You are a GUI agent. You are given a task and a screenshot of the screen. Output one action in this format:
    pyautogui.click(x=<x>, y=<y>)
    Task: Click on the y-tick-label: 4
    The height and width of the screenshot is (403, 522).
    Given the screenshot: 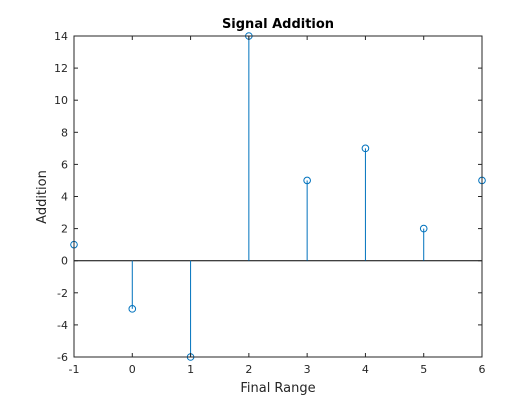 What is the action you would take?
    pyautogui.click(x=64, y=197)
    